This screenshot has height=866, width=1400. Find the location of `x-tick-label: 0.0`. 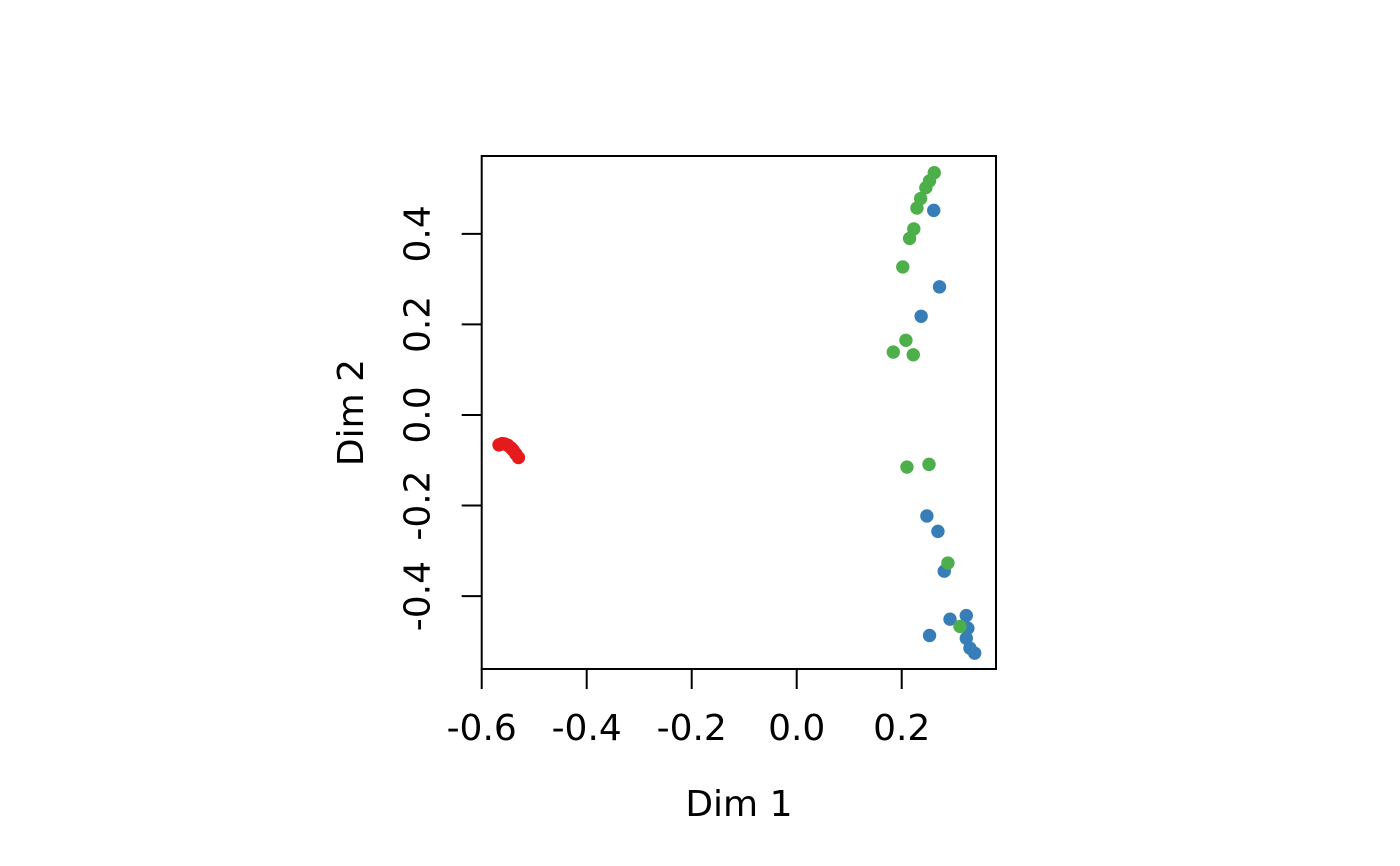

x-tick-label: 0.0 is located at coordinates (796, 728).